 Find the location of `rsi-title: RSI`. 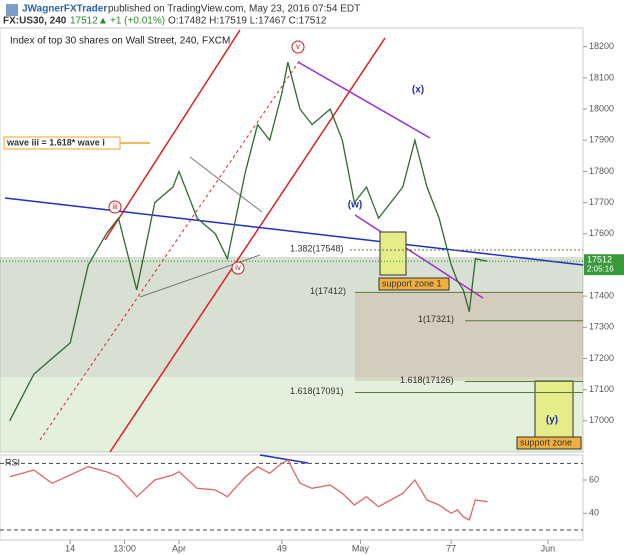

rsi-title: RSI is located at coordinates (12, 462).